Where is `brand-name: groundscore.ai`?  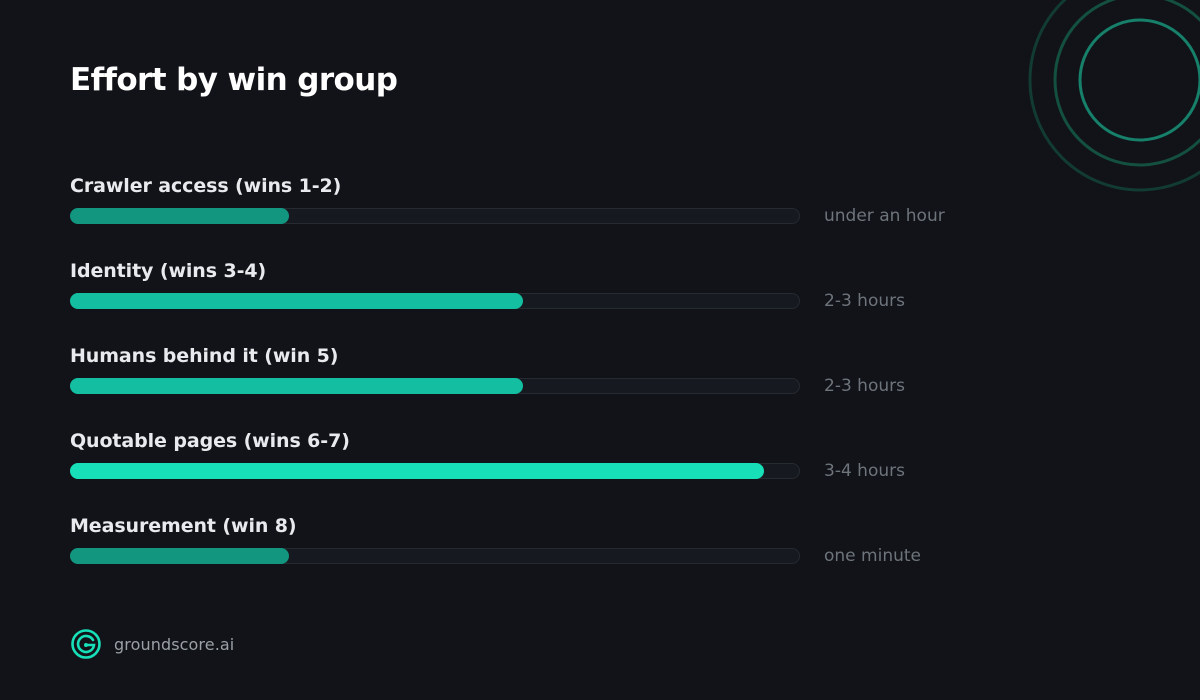 brand-name: groundscore.ai is located at coordinates (174, 644).